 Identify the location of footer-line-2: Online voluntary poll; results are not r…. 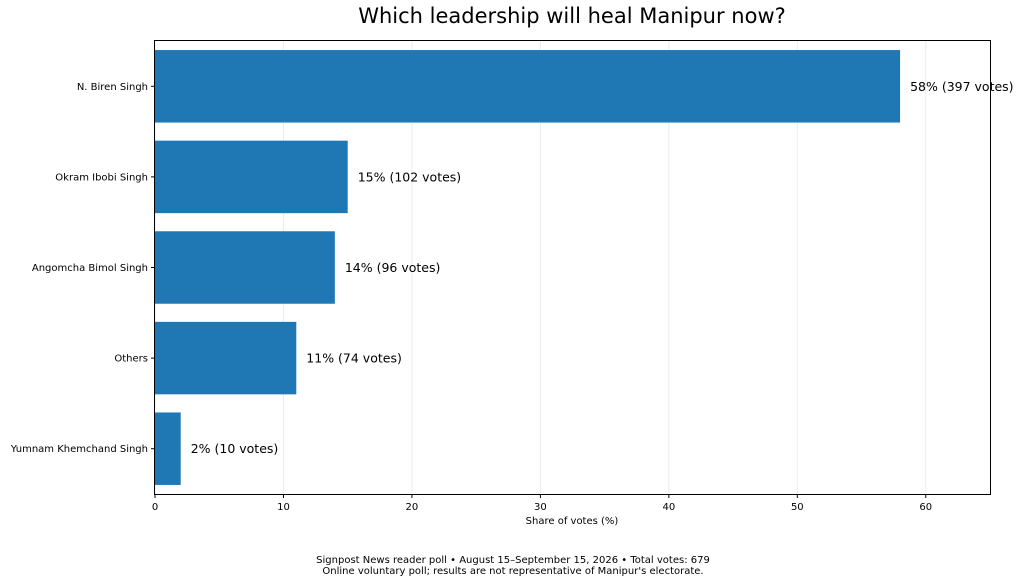
(512, 571).